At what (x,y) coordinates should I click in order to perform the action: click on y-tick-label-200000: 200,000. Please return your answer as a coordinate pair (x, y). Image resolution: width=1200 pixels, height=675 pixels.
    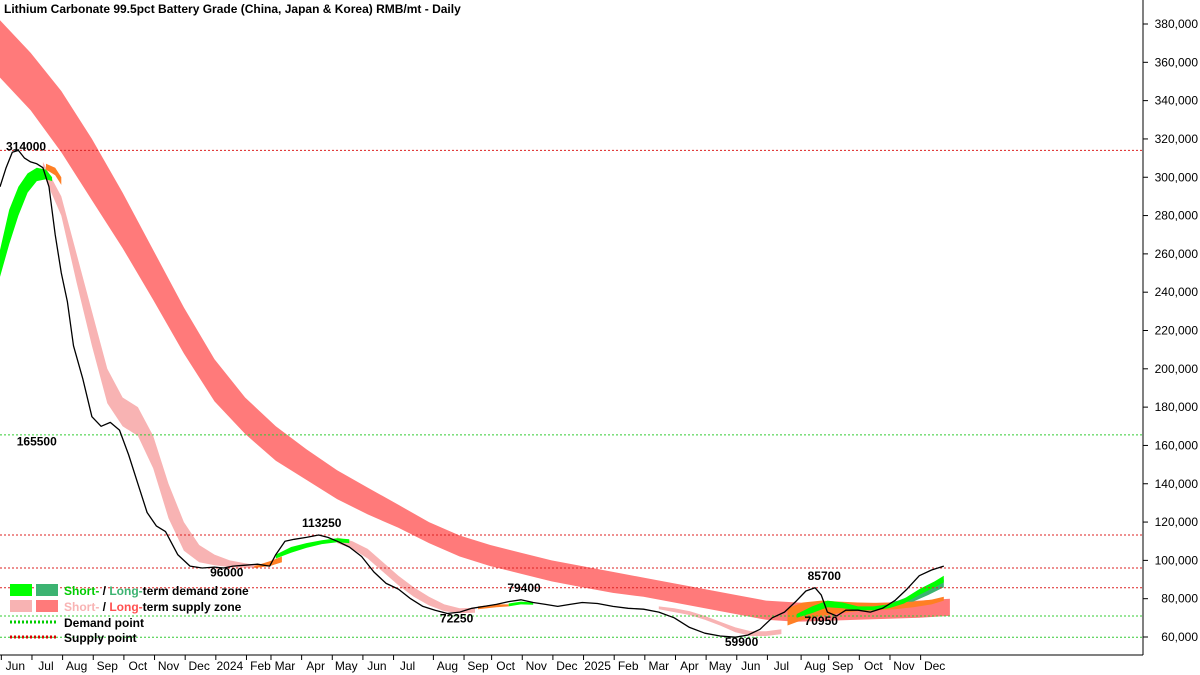
    Looking at the image, I should click on (1177, 369).